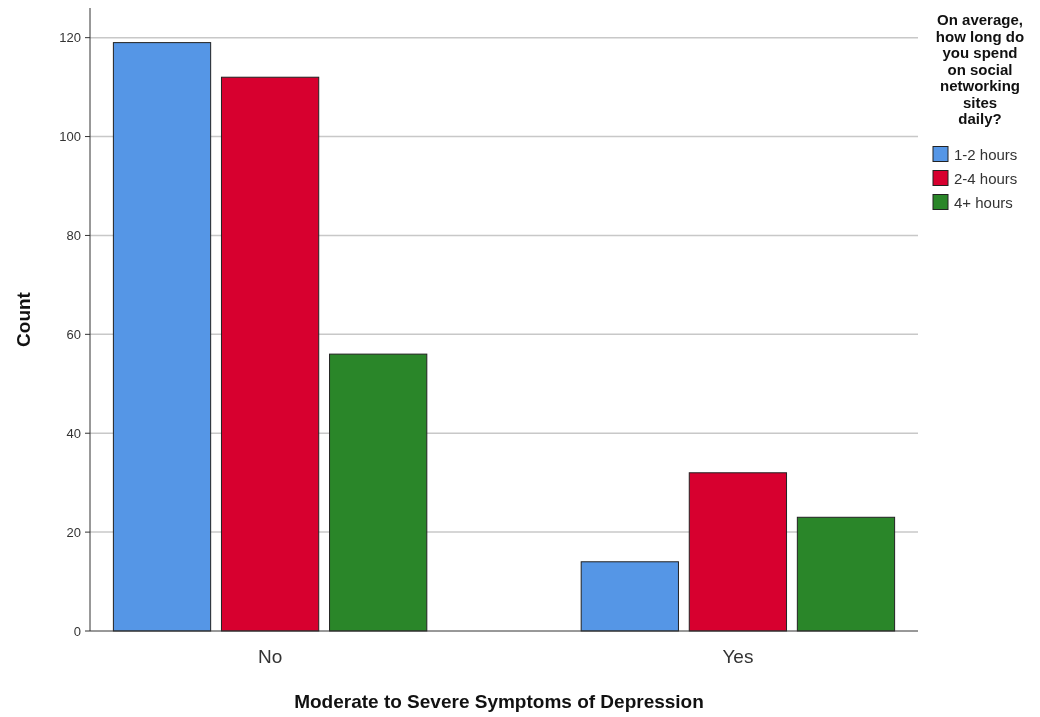  Describe the element at coordinates (738, 656) in the screenshot. I see `x-tick-label: Yes` at that location.